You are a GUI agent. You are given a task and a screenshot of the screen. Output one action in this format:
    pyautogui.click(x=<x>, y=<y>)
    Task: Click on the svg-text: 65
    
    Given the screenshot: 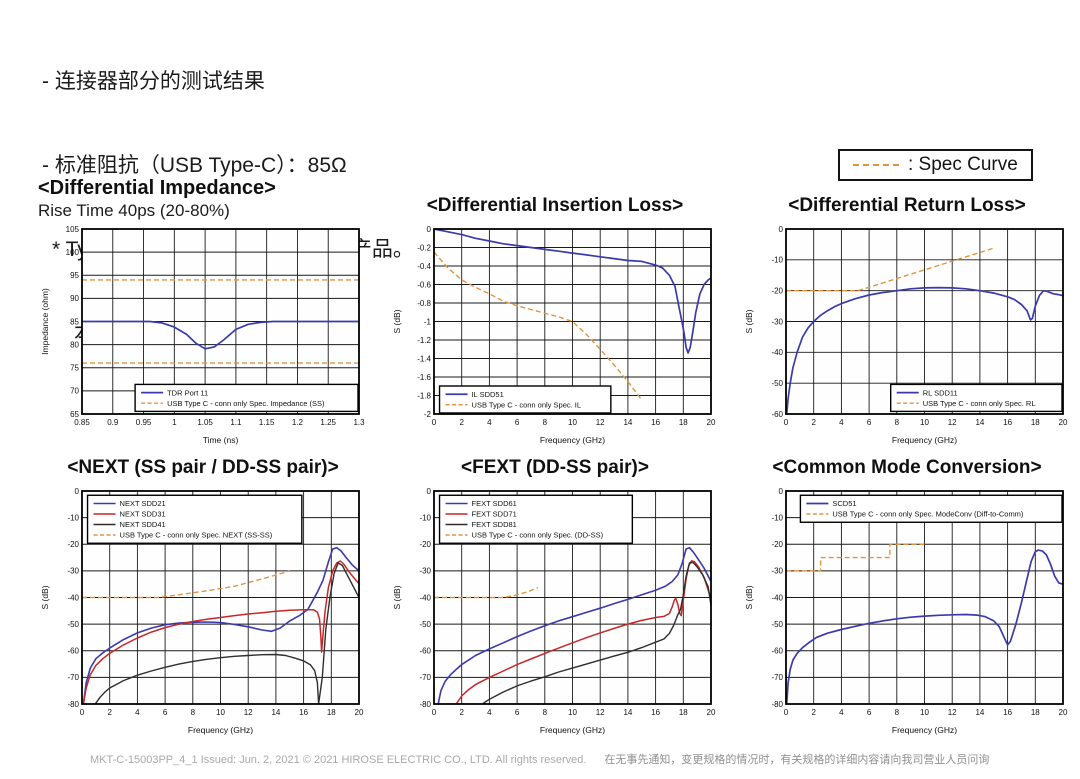 What is the action you would take?
    pyautogui.click(x=74, y=414)
    